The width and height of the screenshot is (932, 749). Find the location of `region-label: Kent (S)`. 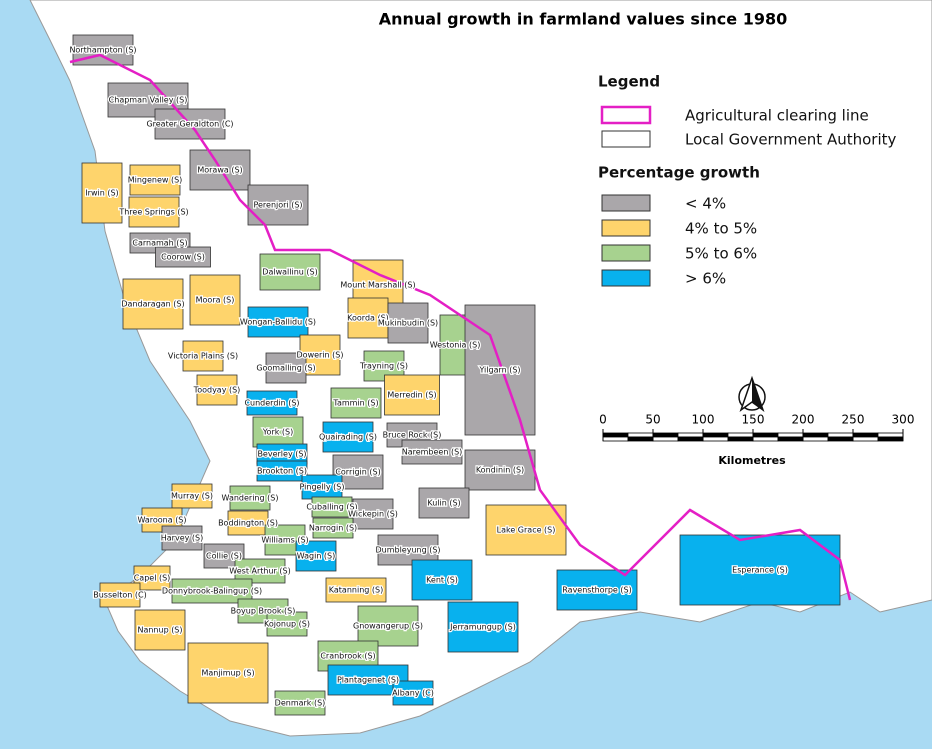

region-label: Kent (S) is located at coordinates (442, 580).